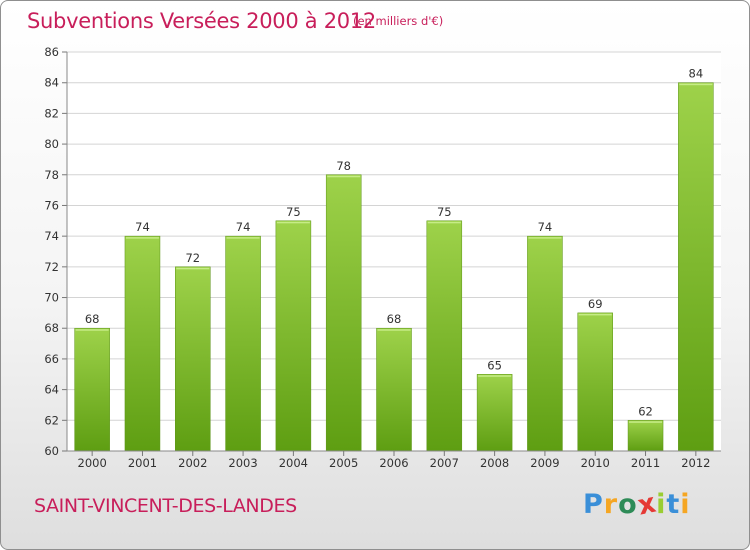 The width and height of the screenshot is (750, 550). What do you see at coordinates (51, 451) in the screenshot?
I see `y-tick-label: 60` at bounding box center [51, 451].